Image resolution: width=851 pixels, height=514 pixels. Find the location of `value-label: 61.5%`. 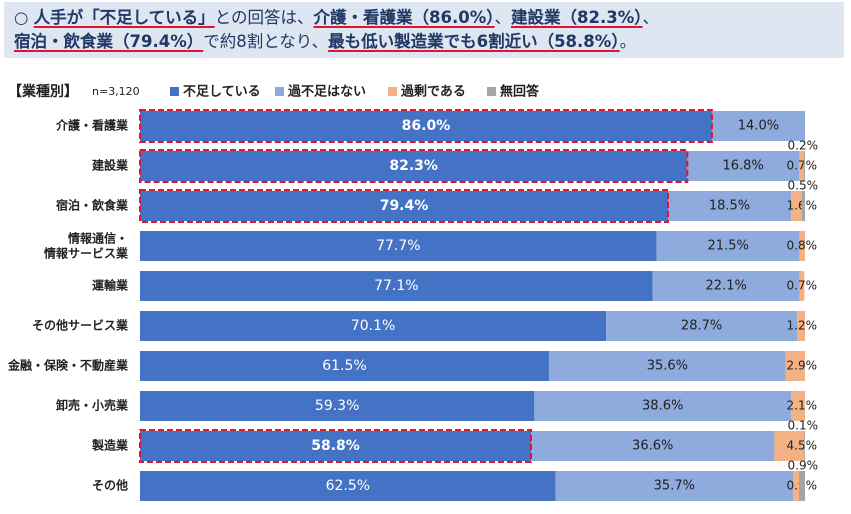

value-label: 61.5% is located at coordinates (344, 366).